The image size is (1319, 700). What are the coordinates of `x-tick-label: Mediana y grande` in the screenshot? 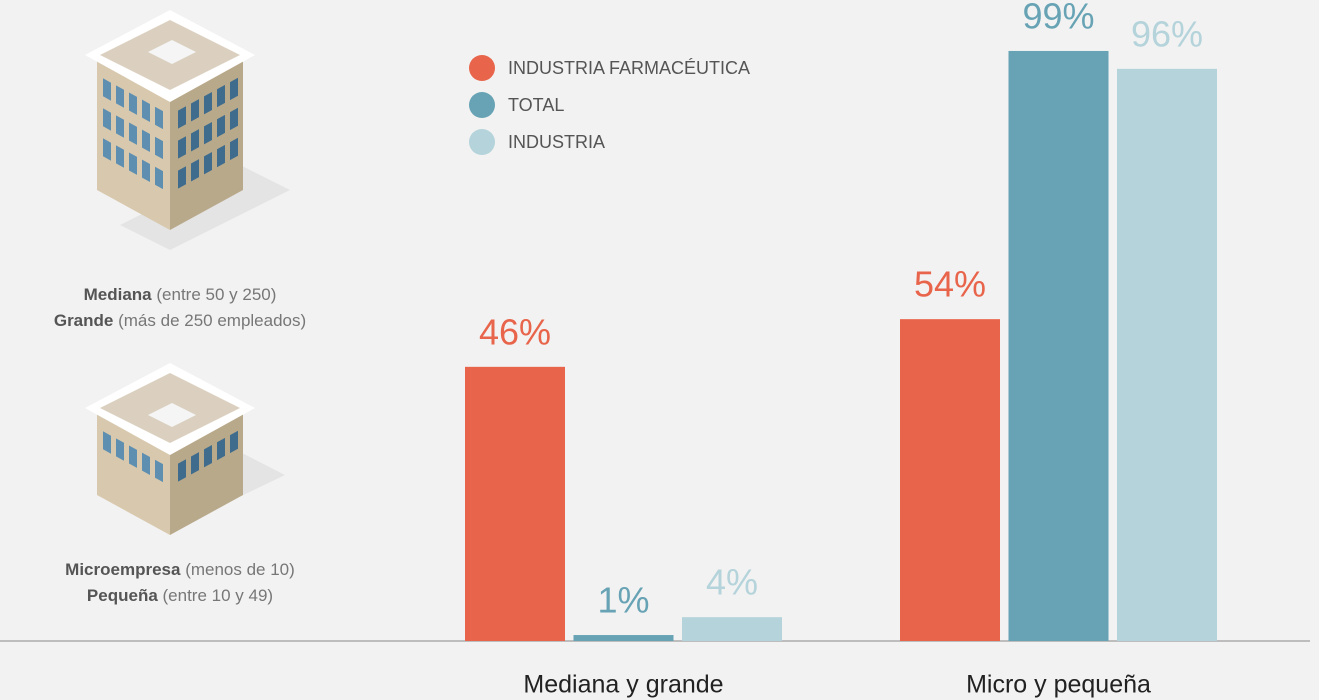 It's located at (623, 685).